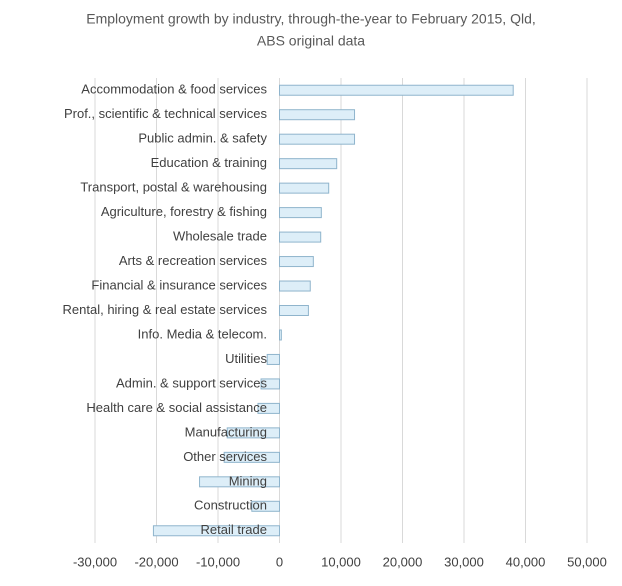 This screenshot has width=622, height=586. Describe the element at coordinates (341, 561) in the screenshot. I see `x-tick-label: 10,000` at that location.